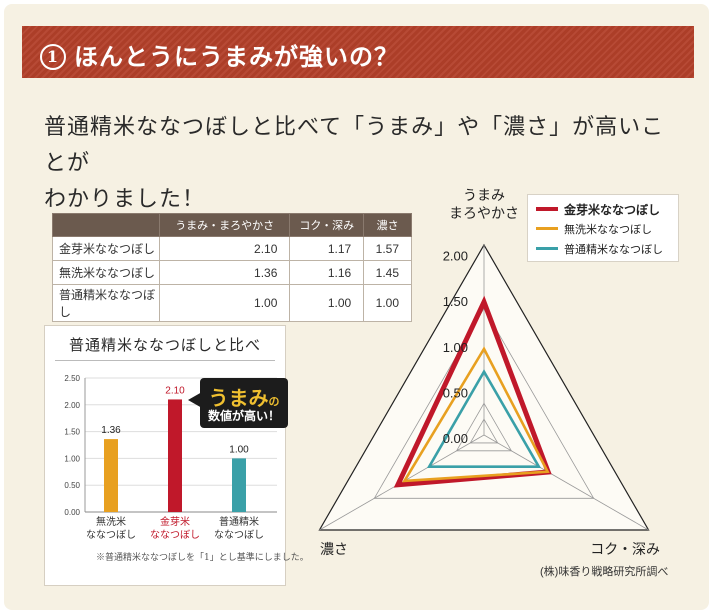  I want to click on callout-line-2: 数値が高い！, so click(243, 416).